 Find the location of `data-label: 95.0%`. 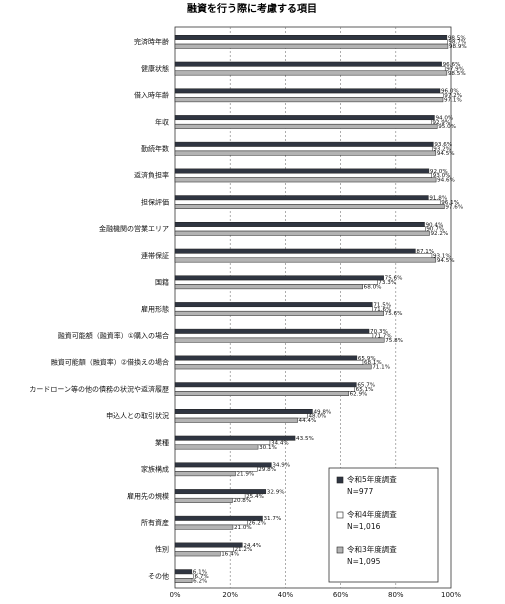

data-label: 95.0% is located at coordinates (447, 127).